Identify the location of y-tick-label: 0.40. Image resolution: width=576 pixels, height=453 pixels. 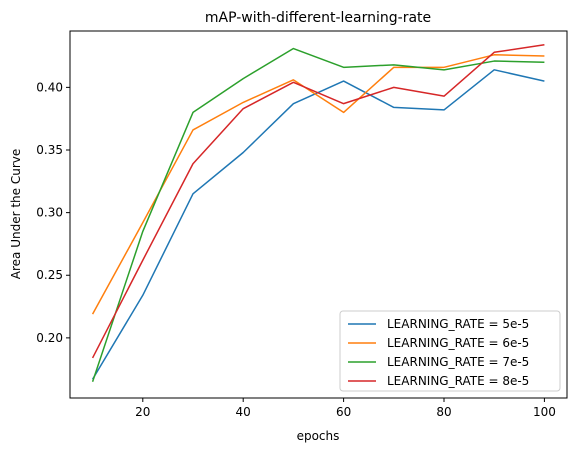
(49, 87).